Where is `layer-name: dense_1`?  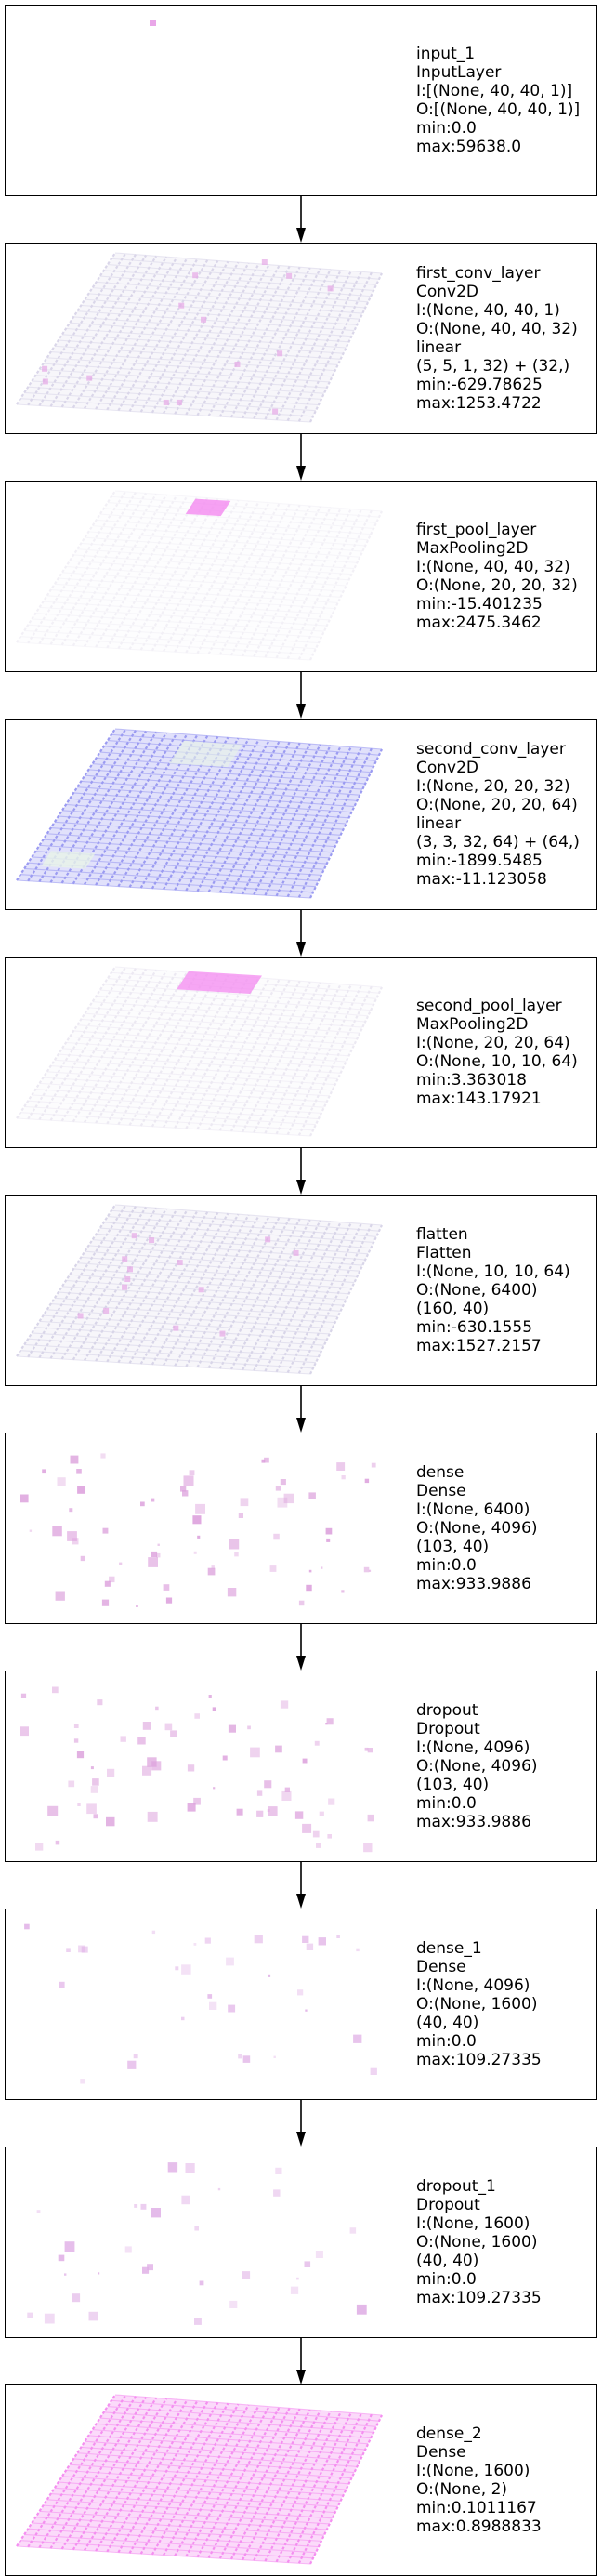 layer-name: dense_1 is located at coordinates (449, 1948).